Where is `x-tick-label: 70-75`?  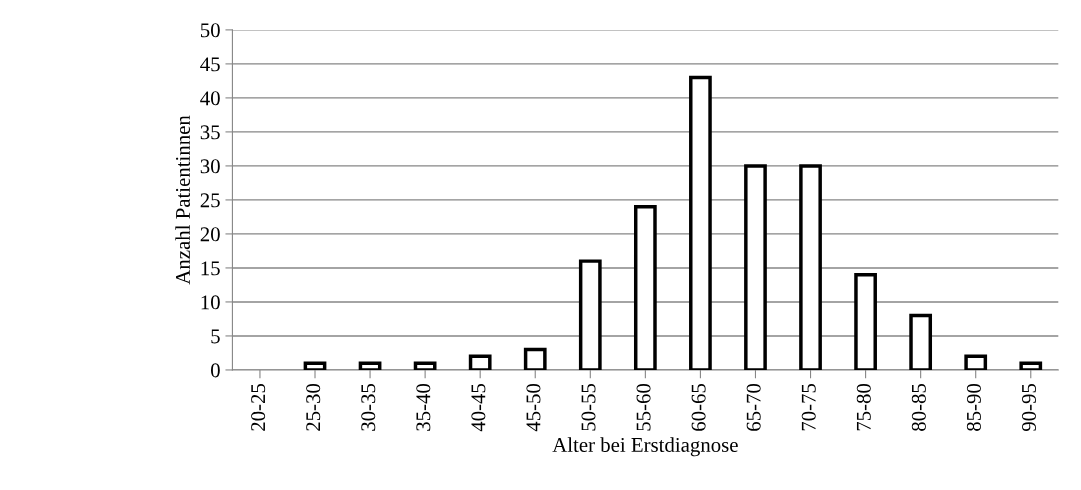 x-tick-label: 70-75 is located at coordinates (808, 407).